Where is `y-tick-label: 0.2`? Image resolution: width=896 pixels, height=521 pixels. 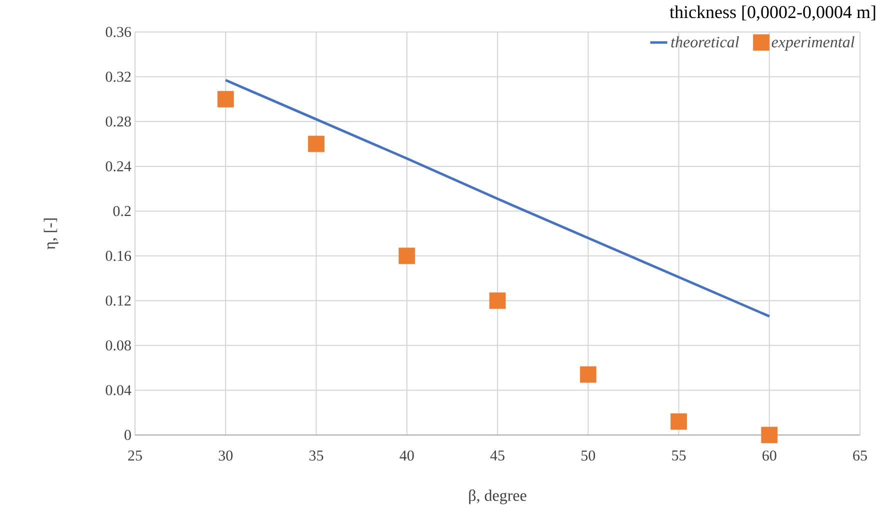
y-tick-label: 0.2 is located at coordinates (122, 211).